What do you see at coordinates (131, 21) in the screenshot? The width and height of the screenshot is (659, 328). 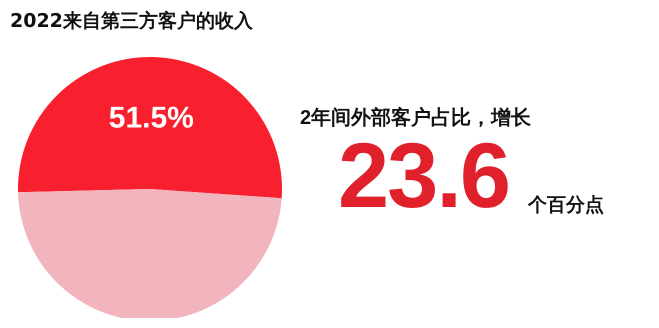 I see `chart-title: 2022来自第三方客户的收入` at bounding box center [131, 21].